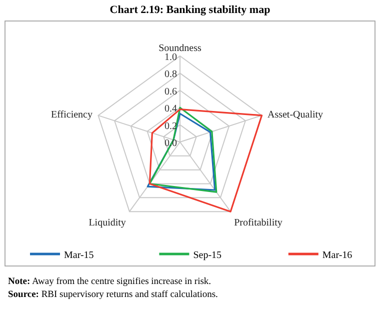 This screenshot has height=317, width=380. I want to click on legend-label: Sep-15, so click(207, 255).